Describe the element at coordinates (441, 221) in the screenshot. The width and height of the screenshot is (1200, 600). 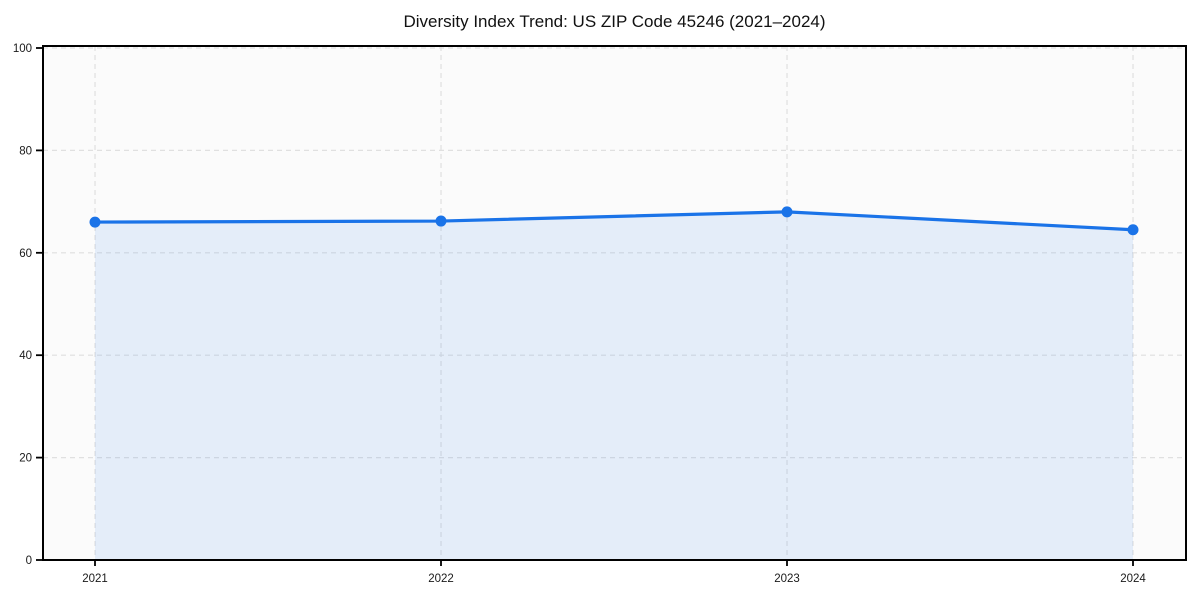
I see `data-point-2022` at that location.